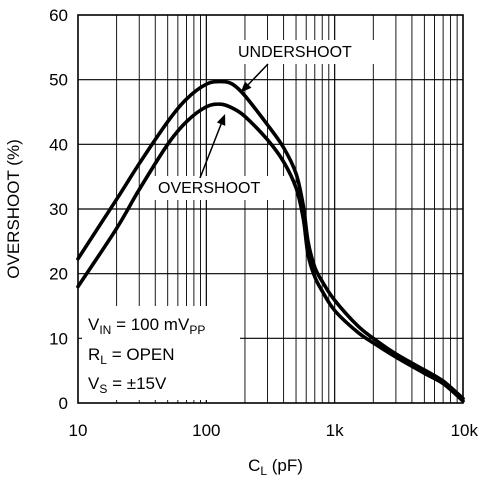 Image resolution: width=480 pixels, height=480 pixels. I want to click on condition-subscript: S, so click(103, 389).